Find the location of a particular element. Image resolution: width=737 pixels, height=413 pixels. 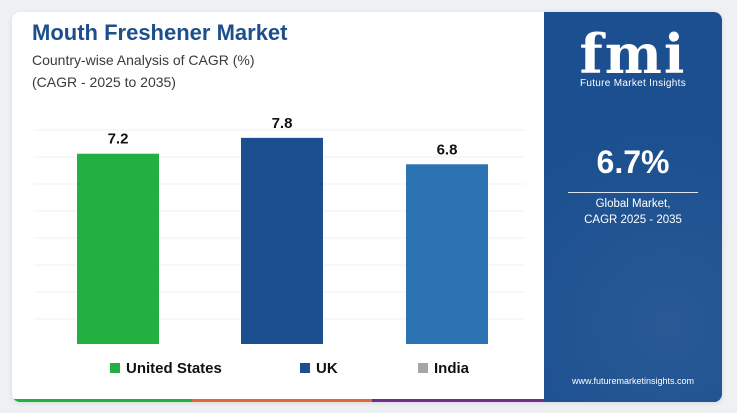

legend-item-india: India is located at coordinates (443, 368).